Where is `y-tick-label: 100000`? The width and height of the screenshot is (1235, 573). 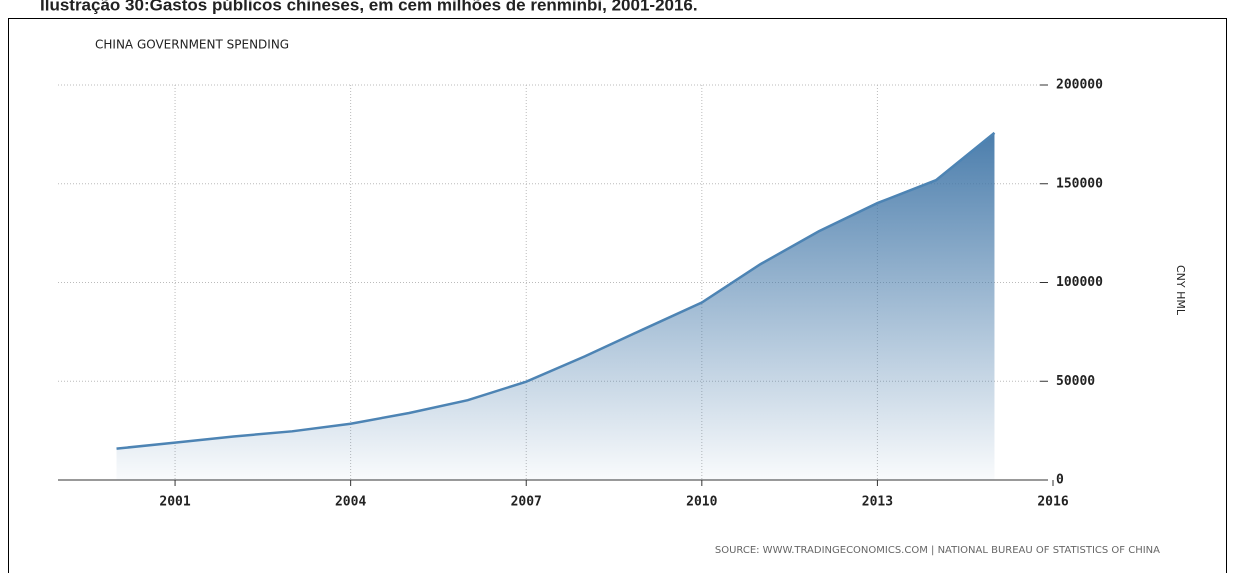
y-tick-label: 100000 is located at coordinates (1079, 282).